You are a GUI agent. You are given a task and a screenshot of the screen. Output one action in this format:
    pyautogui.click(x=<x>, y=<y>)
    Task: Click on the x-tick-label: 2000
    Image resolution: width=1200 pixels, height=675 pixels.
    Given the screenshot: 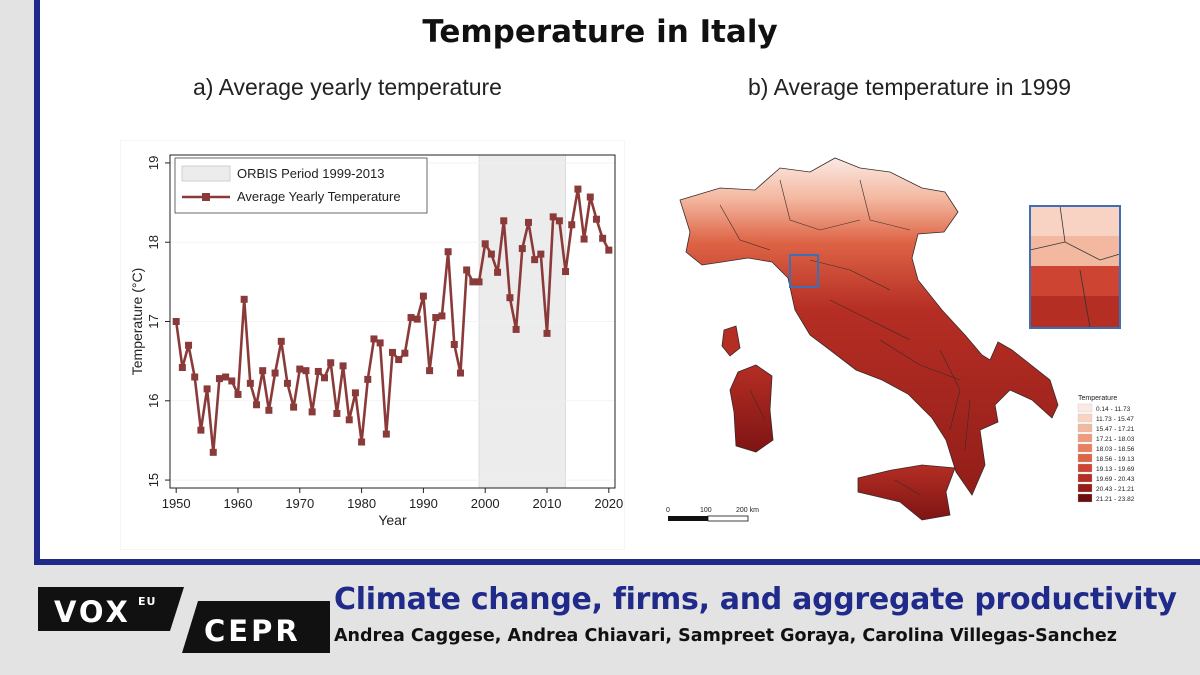 What is the action you would take?
    pyautogui.click(x=485, y=503)
    